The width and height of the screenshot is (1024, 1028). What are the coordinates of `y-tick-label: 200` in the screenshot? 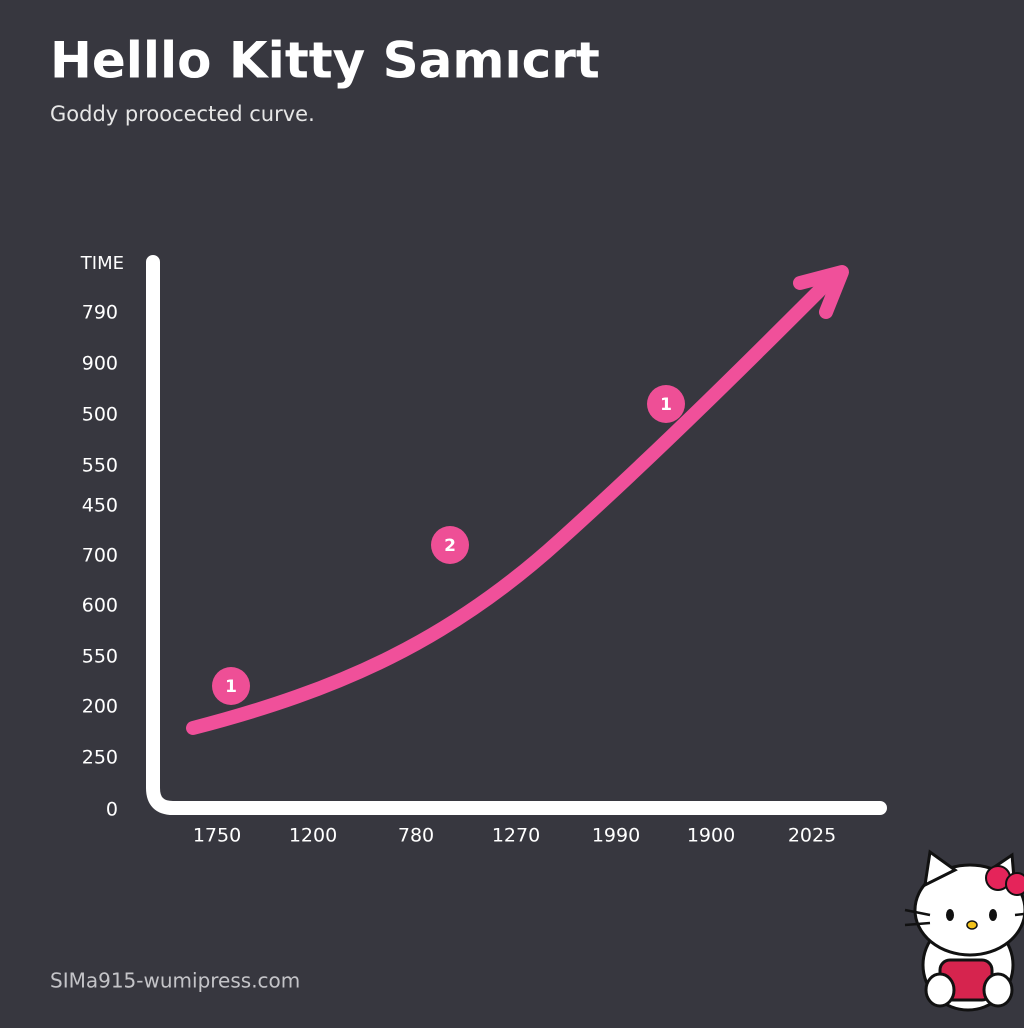 It's located at (100, 707).